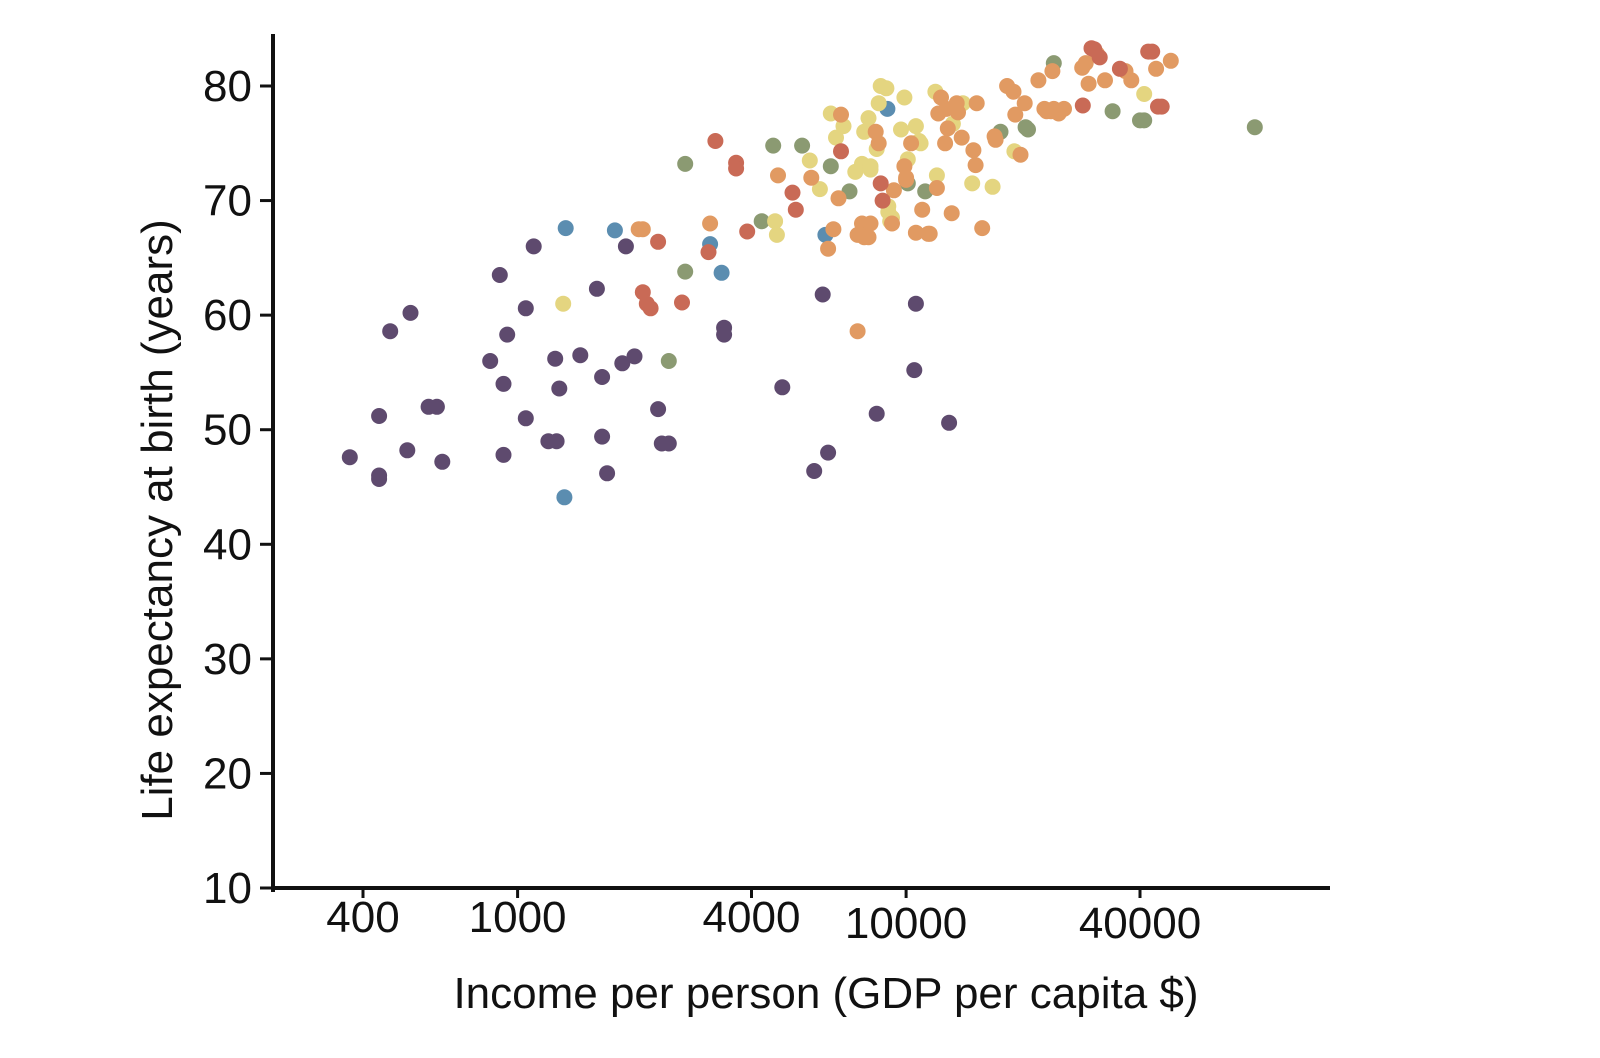 The height and width of the screenshot is (1058, 1600). Describe the element at coordinates (518, 917) in the screenshot. I see `x-tick-label: 1000` at that location.